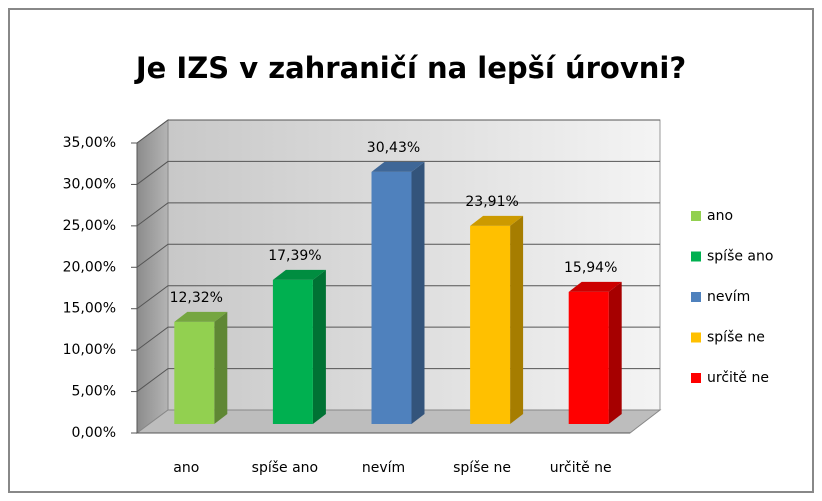  What do you see at coordinates (410, 68) in the screenshot?
I see `chart-title: Je IZS v zahraničí na lepší úrovni?` at bounding box center [410, 68].